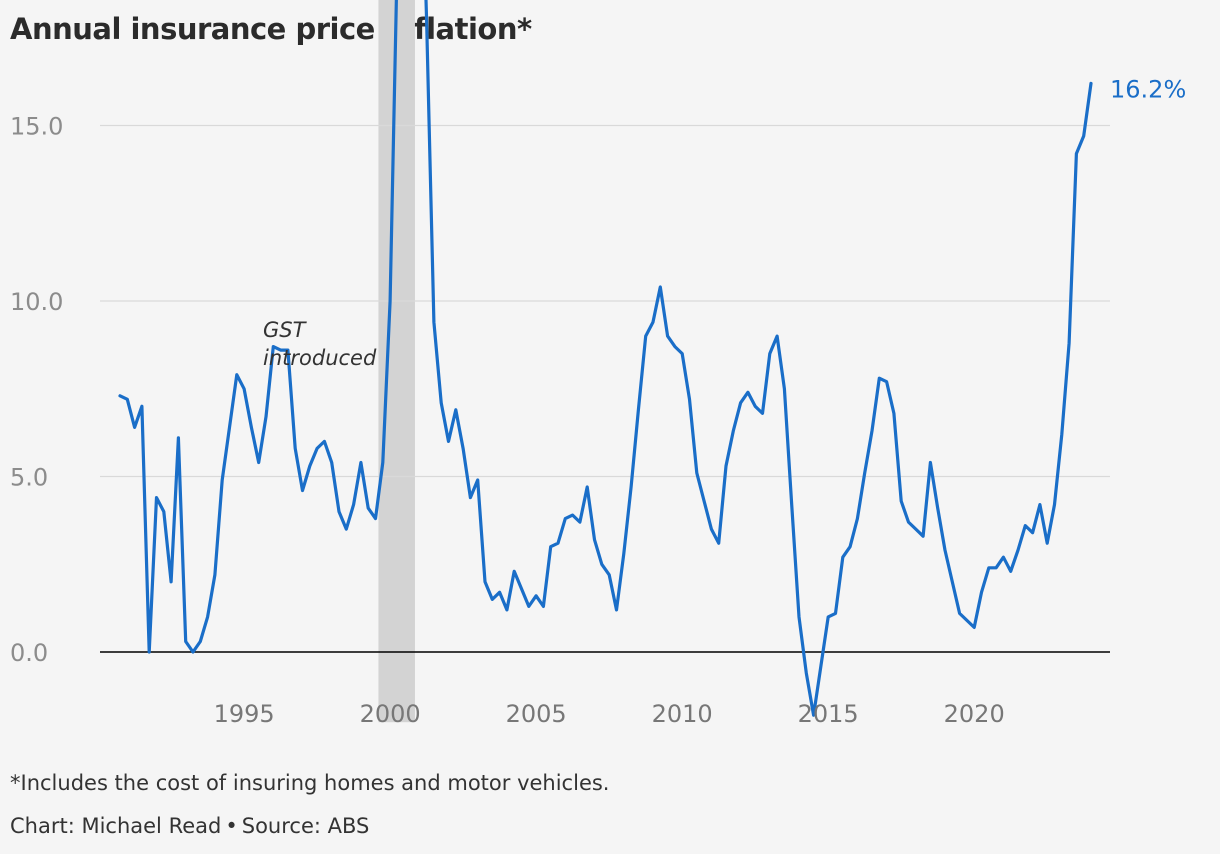 This screenshot has width=1220, height=854. What do you see at coordinates (36, 127) in the screenshot?
I see `y-tick-label: 15.0` at bounding box center [36, 127].